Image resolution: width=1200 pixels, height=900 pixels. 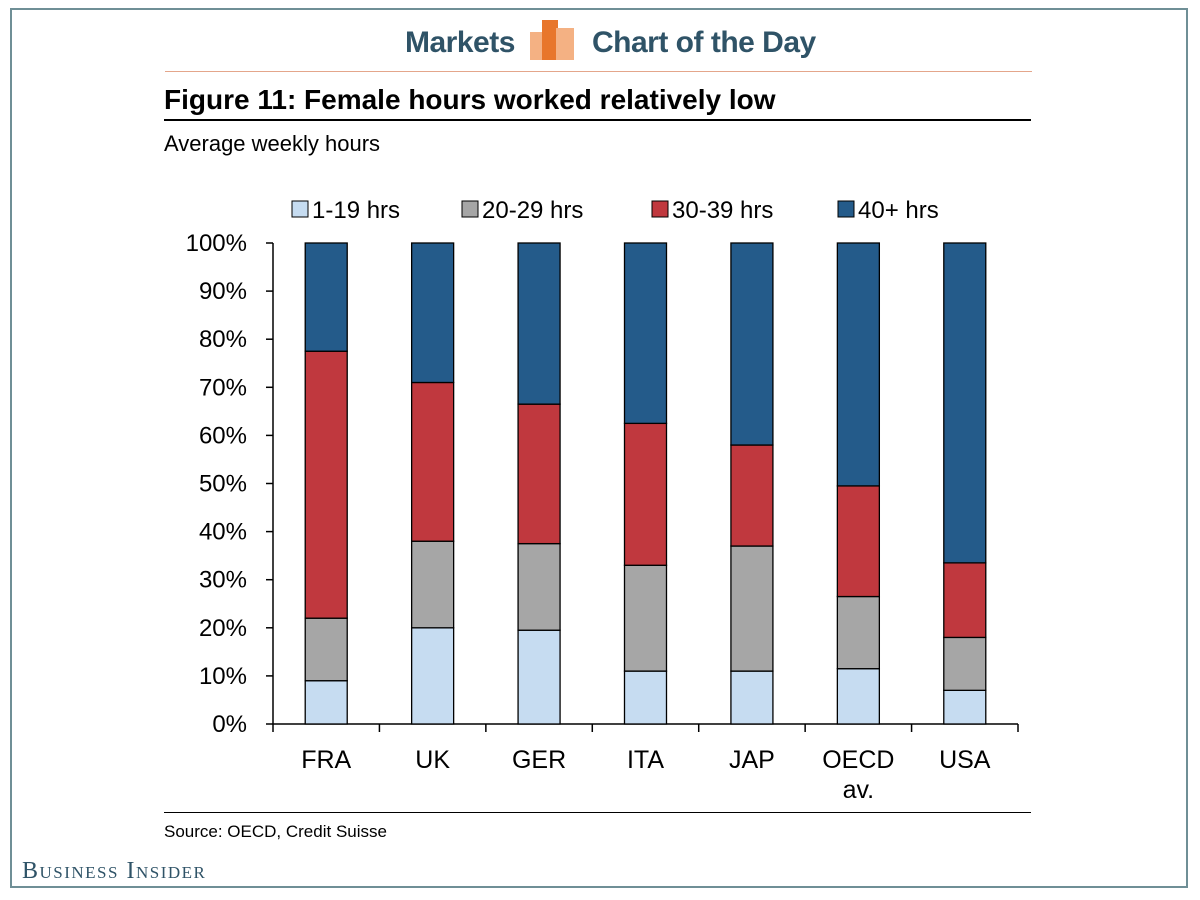 I want to click on banner-markets-label: Markets, so click(x=460, y=42).